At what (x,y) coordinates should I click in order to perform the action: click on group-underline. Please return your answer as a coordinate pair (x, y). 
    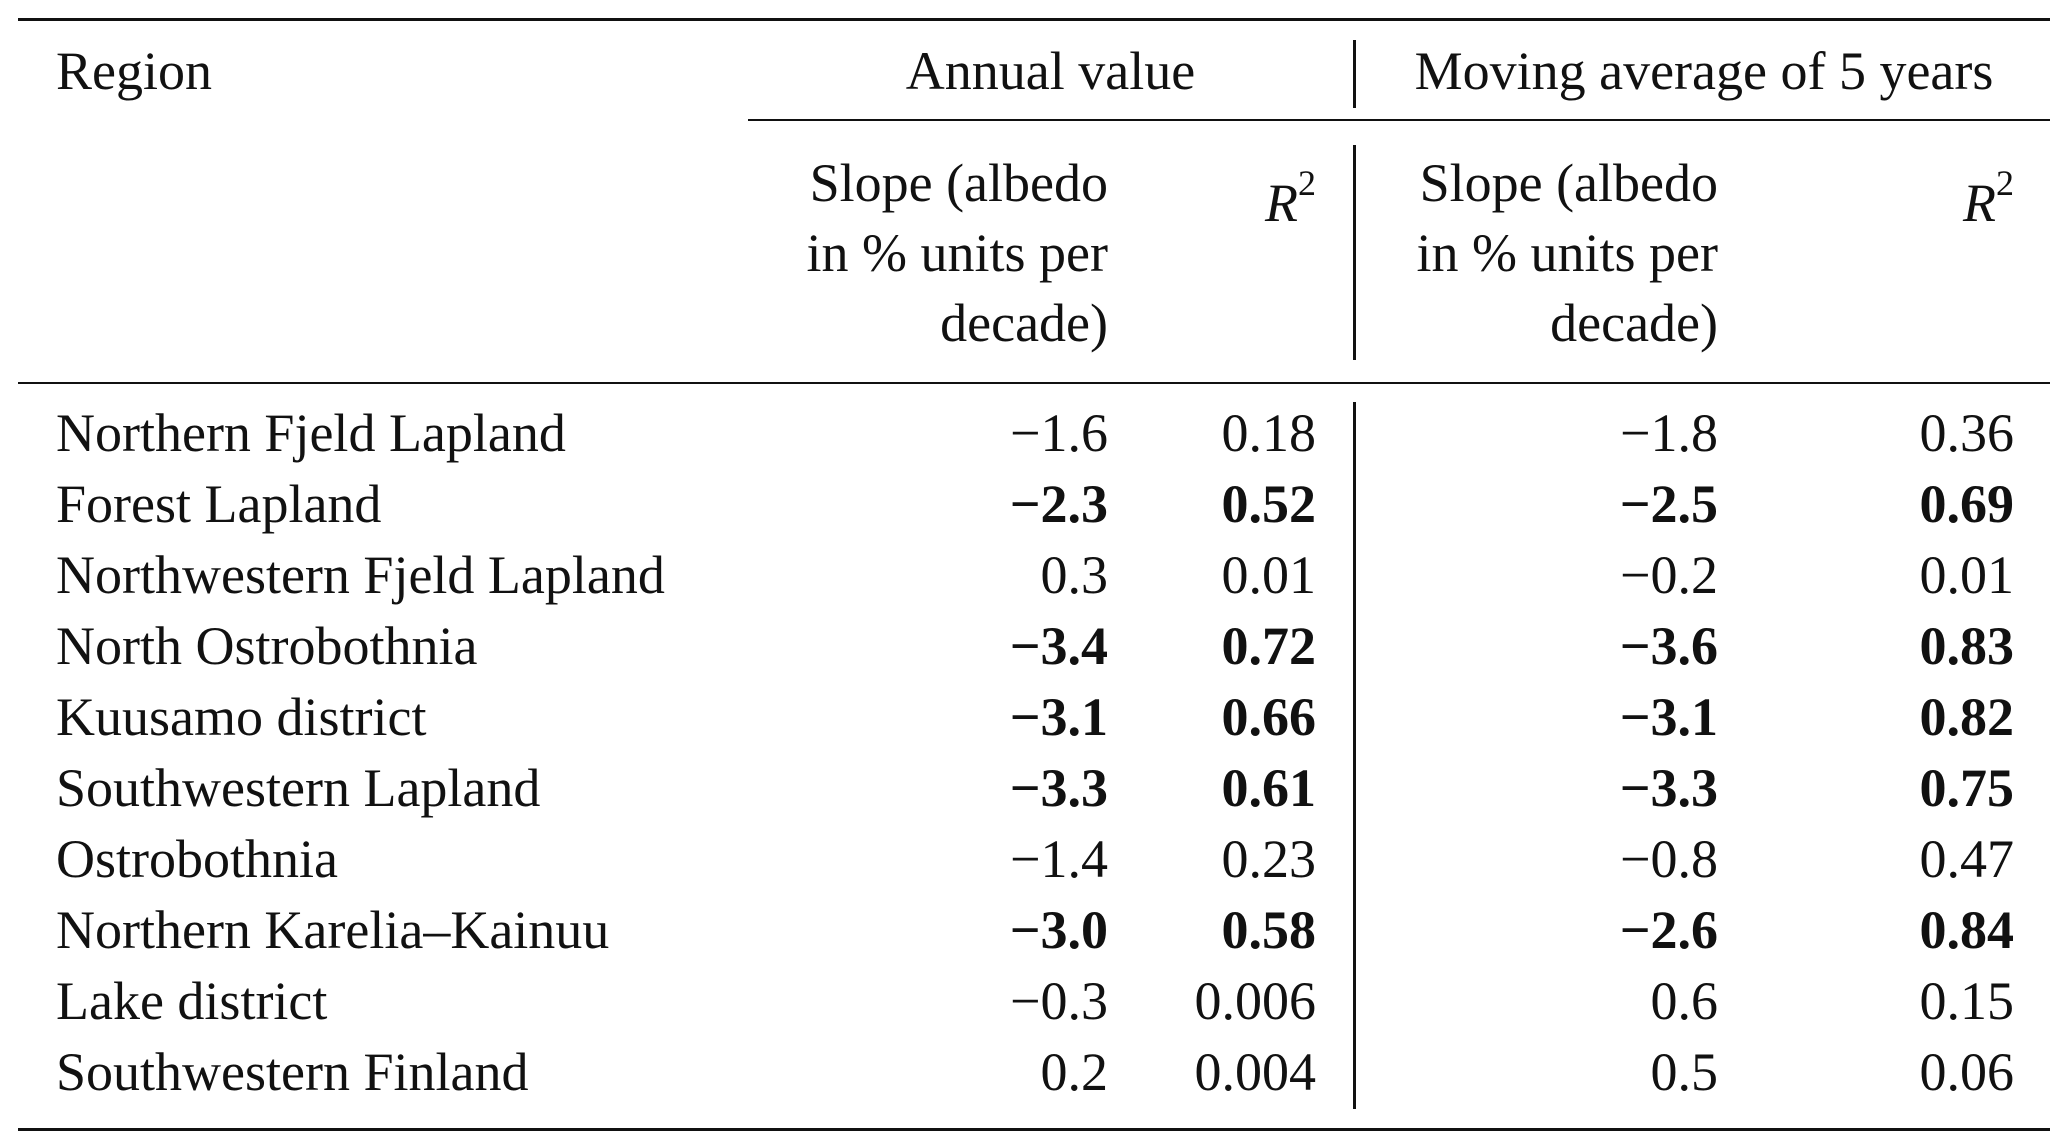
    Looking at the image, I should click on (1399, 120).